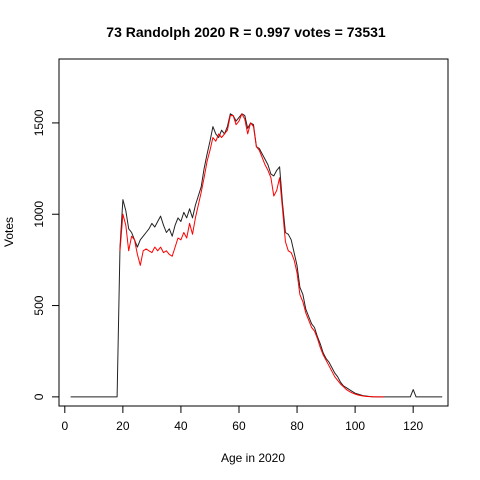 This screenshot has width=480, height=480. I want to click on x-tick-label: 80, so click(297, 426).